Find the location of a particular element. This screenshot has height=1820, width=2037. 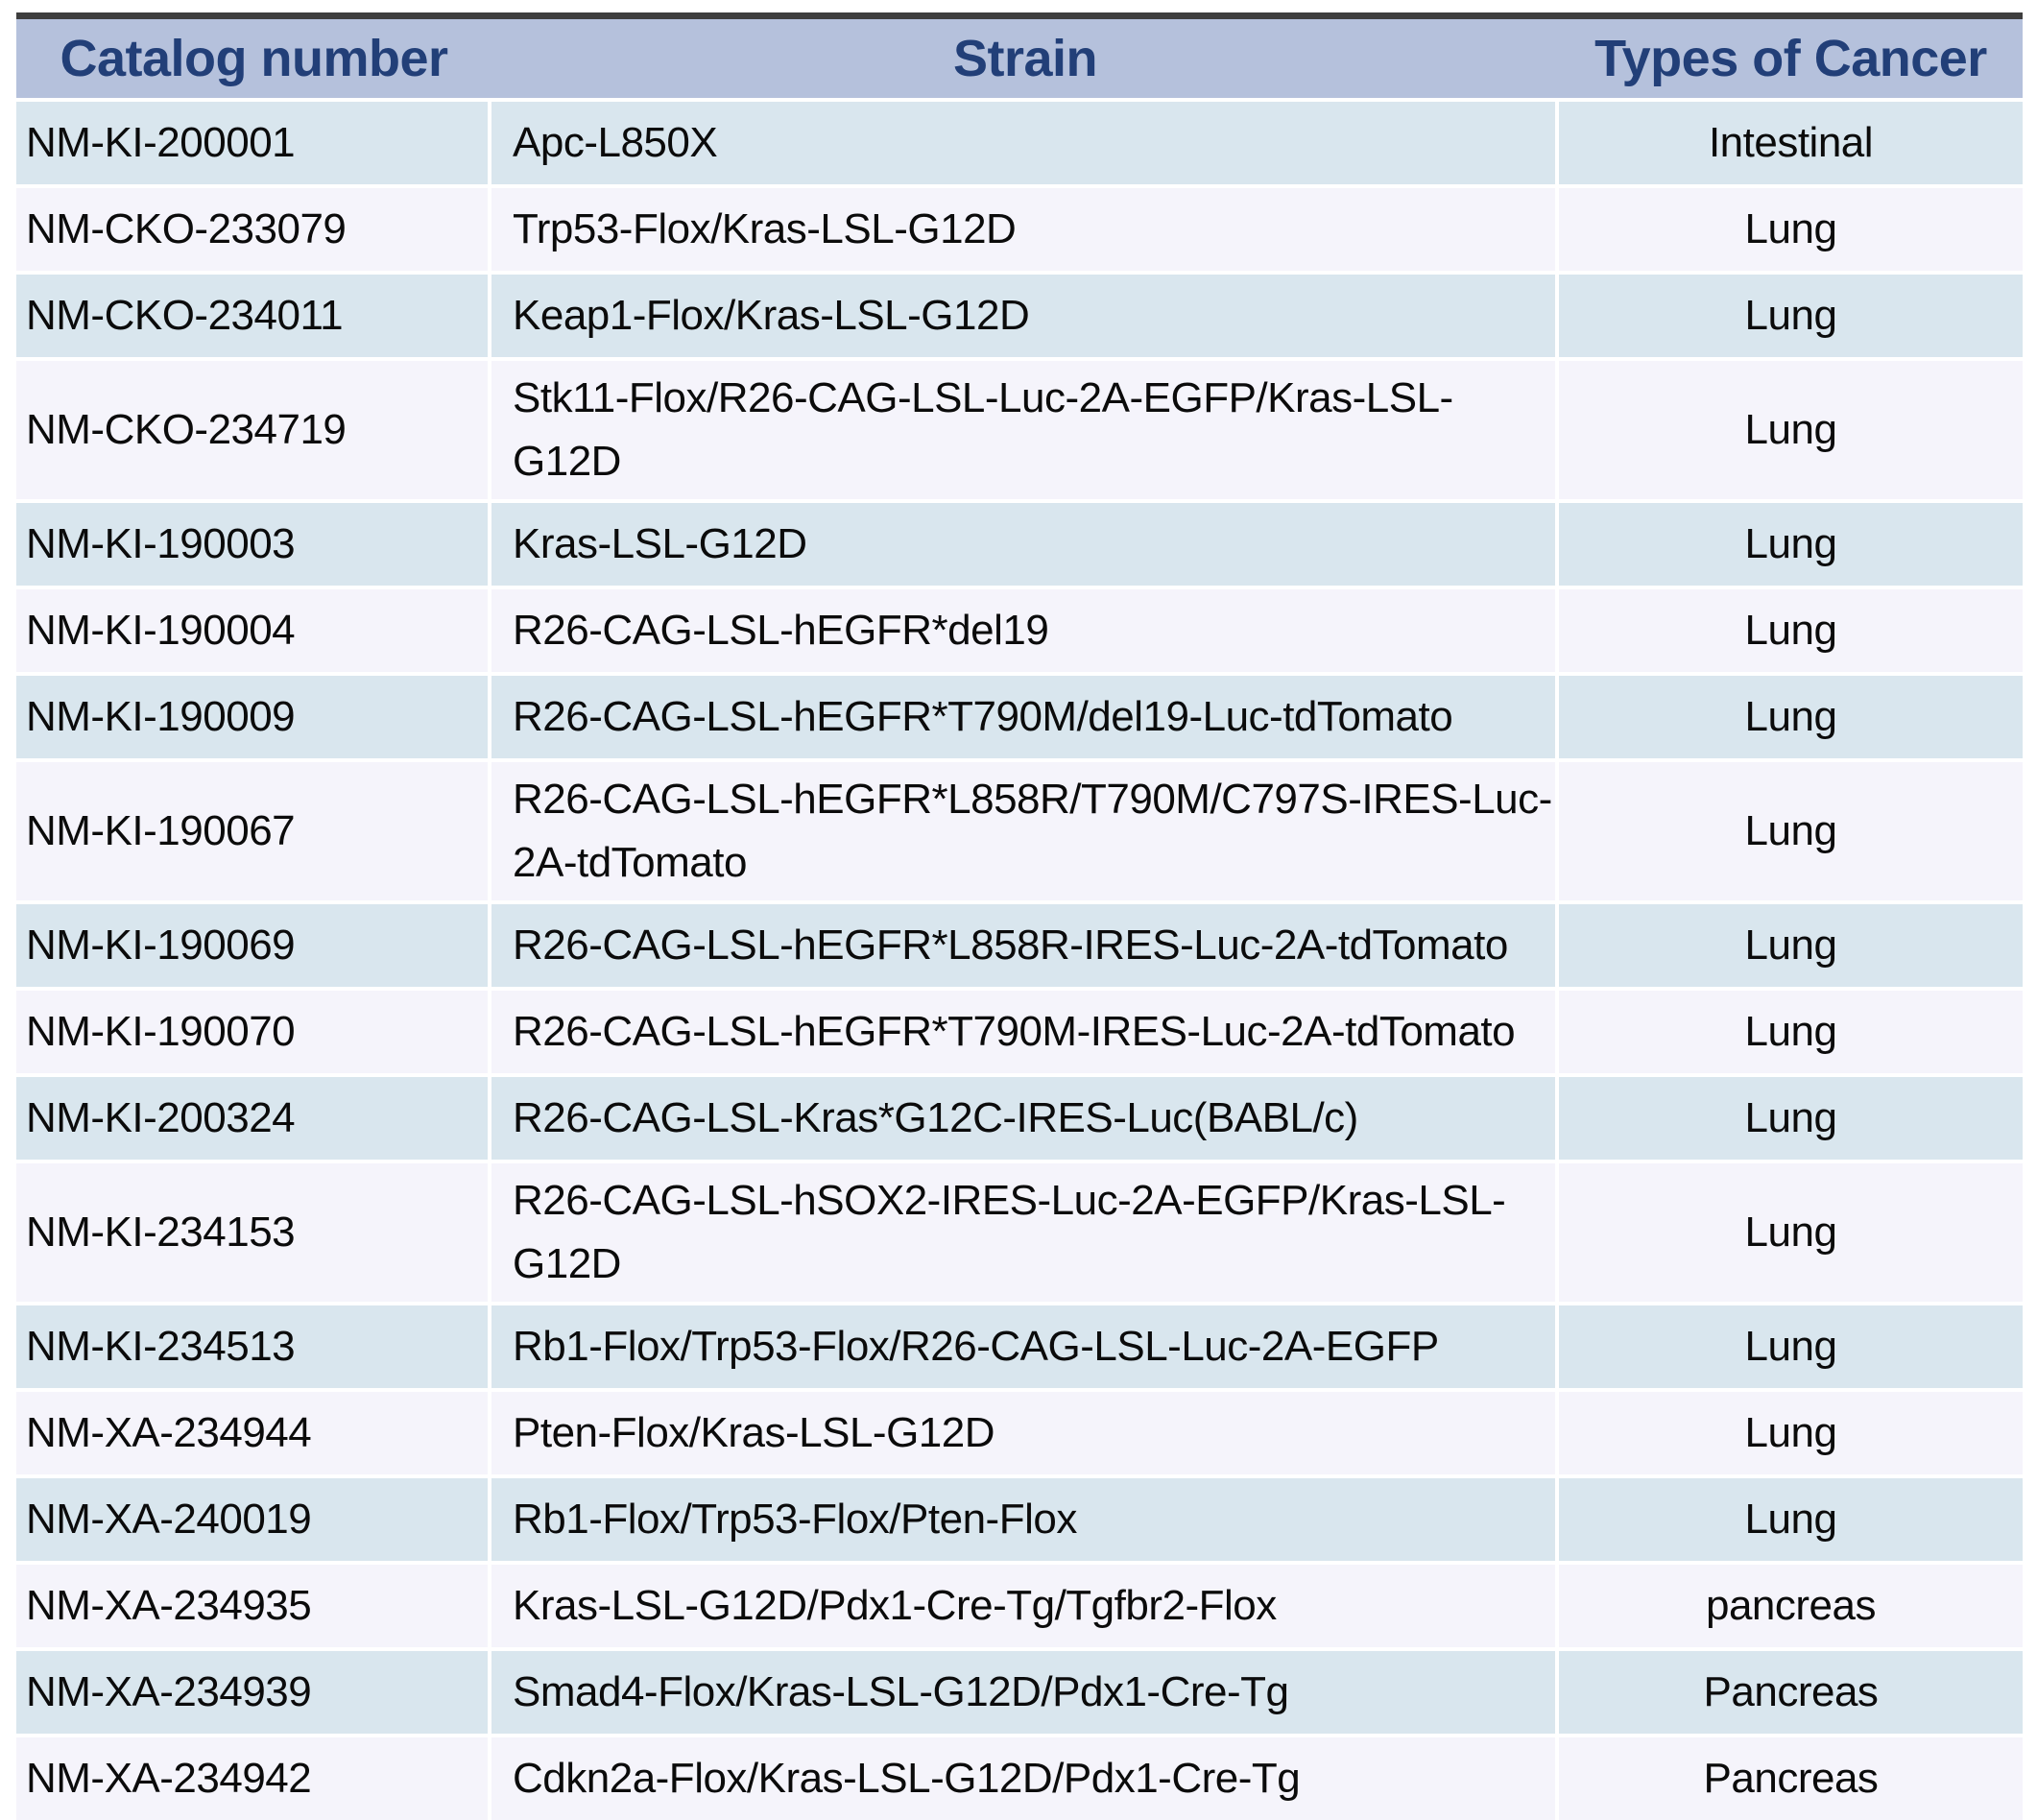

catalog-number-cell: NM-KI-234153 is located at coordinates (252, 1232).